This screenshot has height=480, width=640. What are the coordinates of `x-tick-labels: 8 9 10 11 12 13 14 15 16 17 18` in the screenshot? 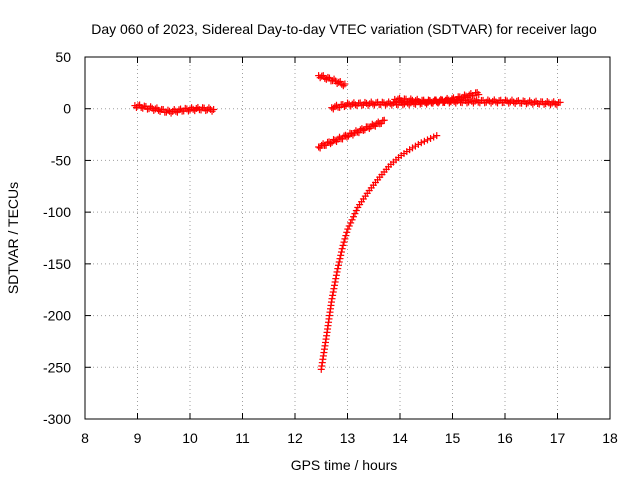 It's located at (349, 438).